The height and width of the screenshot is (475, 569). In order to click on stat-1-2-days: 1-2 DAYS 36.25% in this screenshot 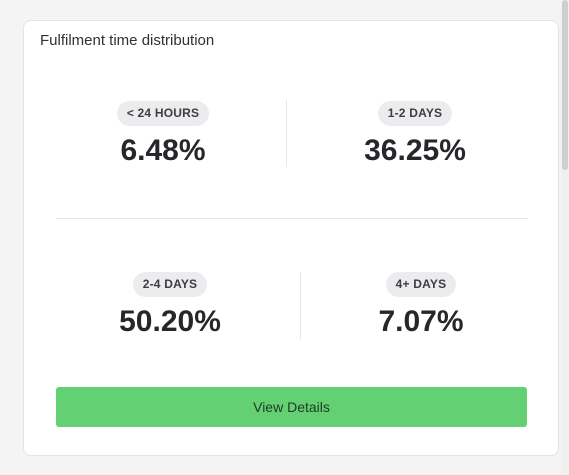, I will do `click(415, 134)`.